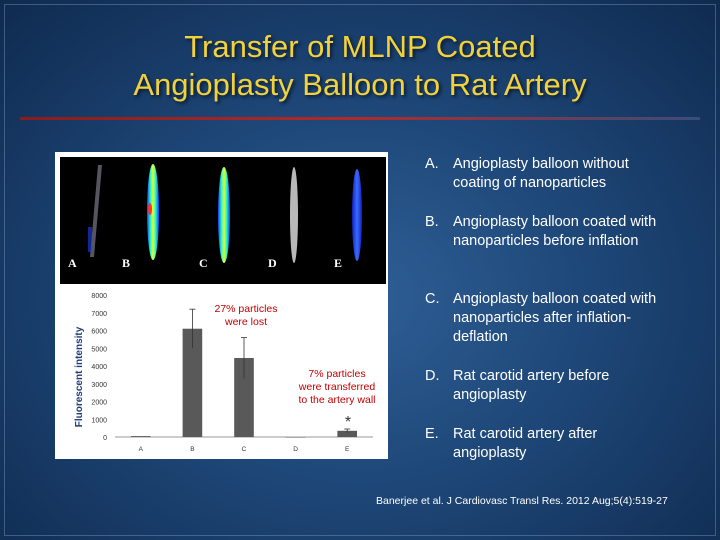 The height and width of the screenshot is (540, 720). What do you see at coordinates (99, 367) in the screenshot?
I see `y-tick-label: 4000` at bounding box center [99, 367].